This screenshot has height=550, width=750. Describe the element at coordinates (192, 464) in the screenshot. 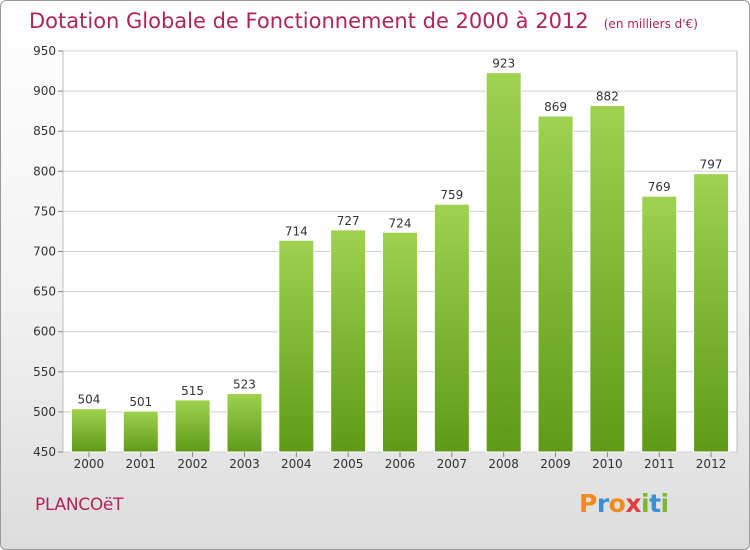

I see `x-tick-label: 2002` at that location.